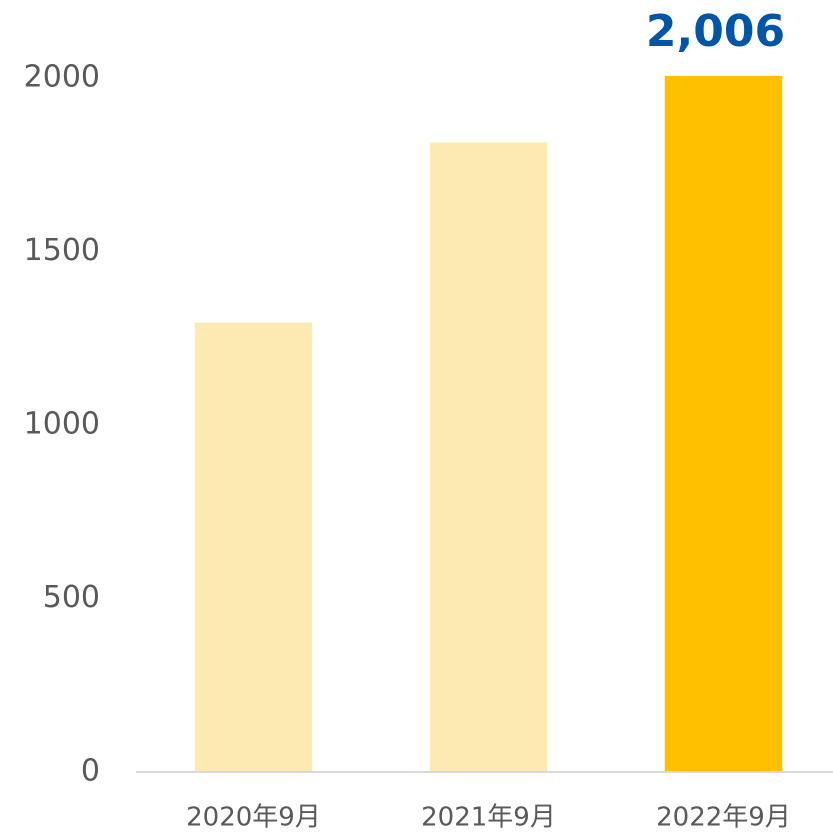 The width and height of the screenshot is (833, 834). I want to click on x-tick-label: 2021年9月, so click(488, 818).